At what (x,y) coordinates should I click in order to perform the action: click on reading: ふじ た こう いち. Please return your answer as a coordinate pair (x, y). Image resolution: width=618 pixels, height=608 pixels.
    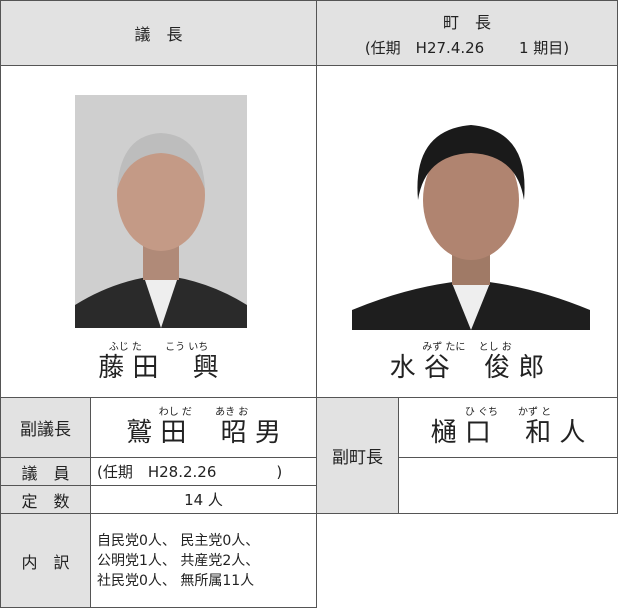
    Looking at the image, I should click on (158, 347).